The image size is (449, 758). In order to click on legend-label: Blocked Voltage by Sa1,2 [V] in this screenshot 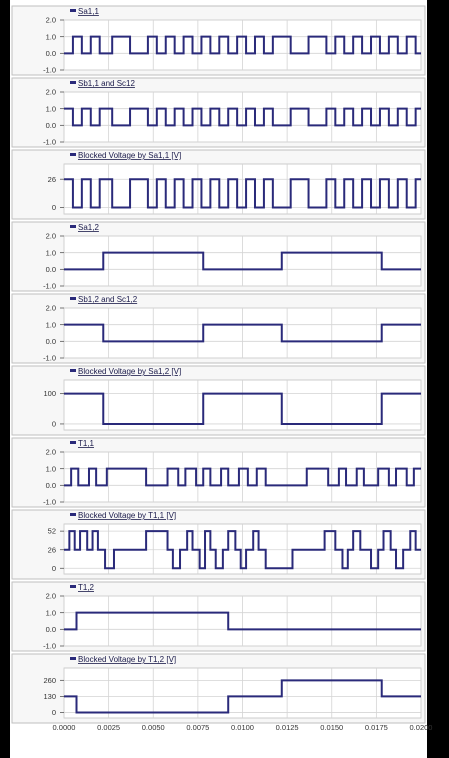, I will do `click(129, 371)`.